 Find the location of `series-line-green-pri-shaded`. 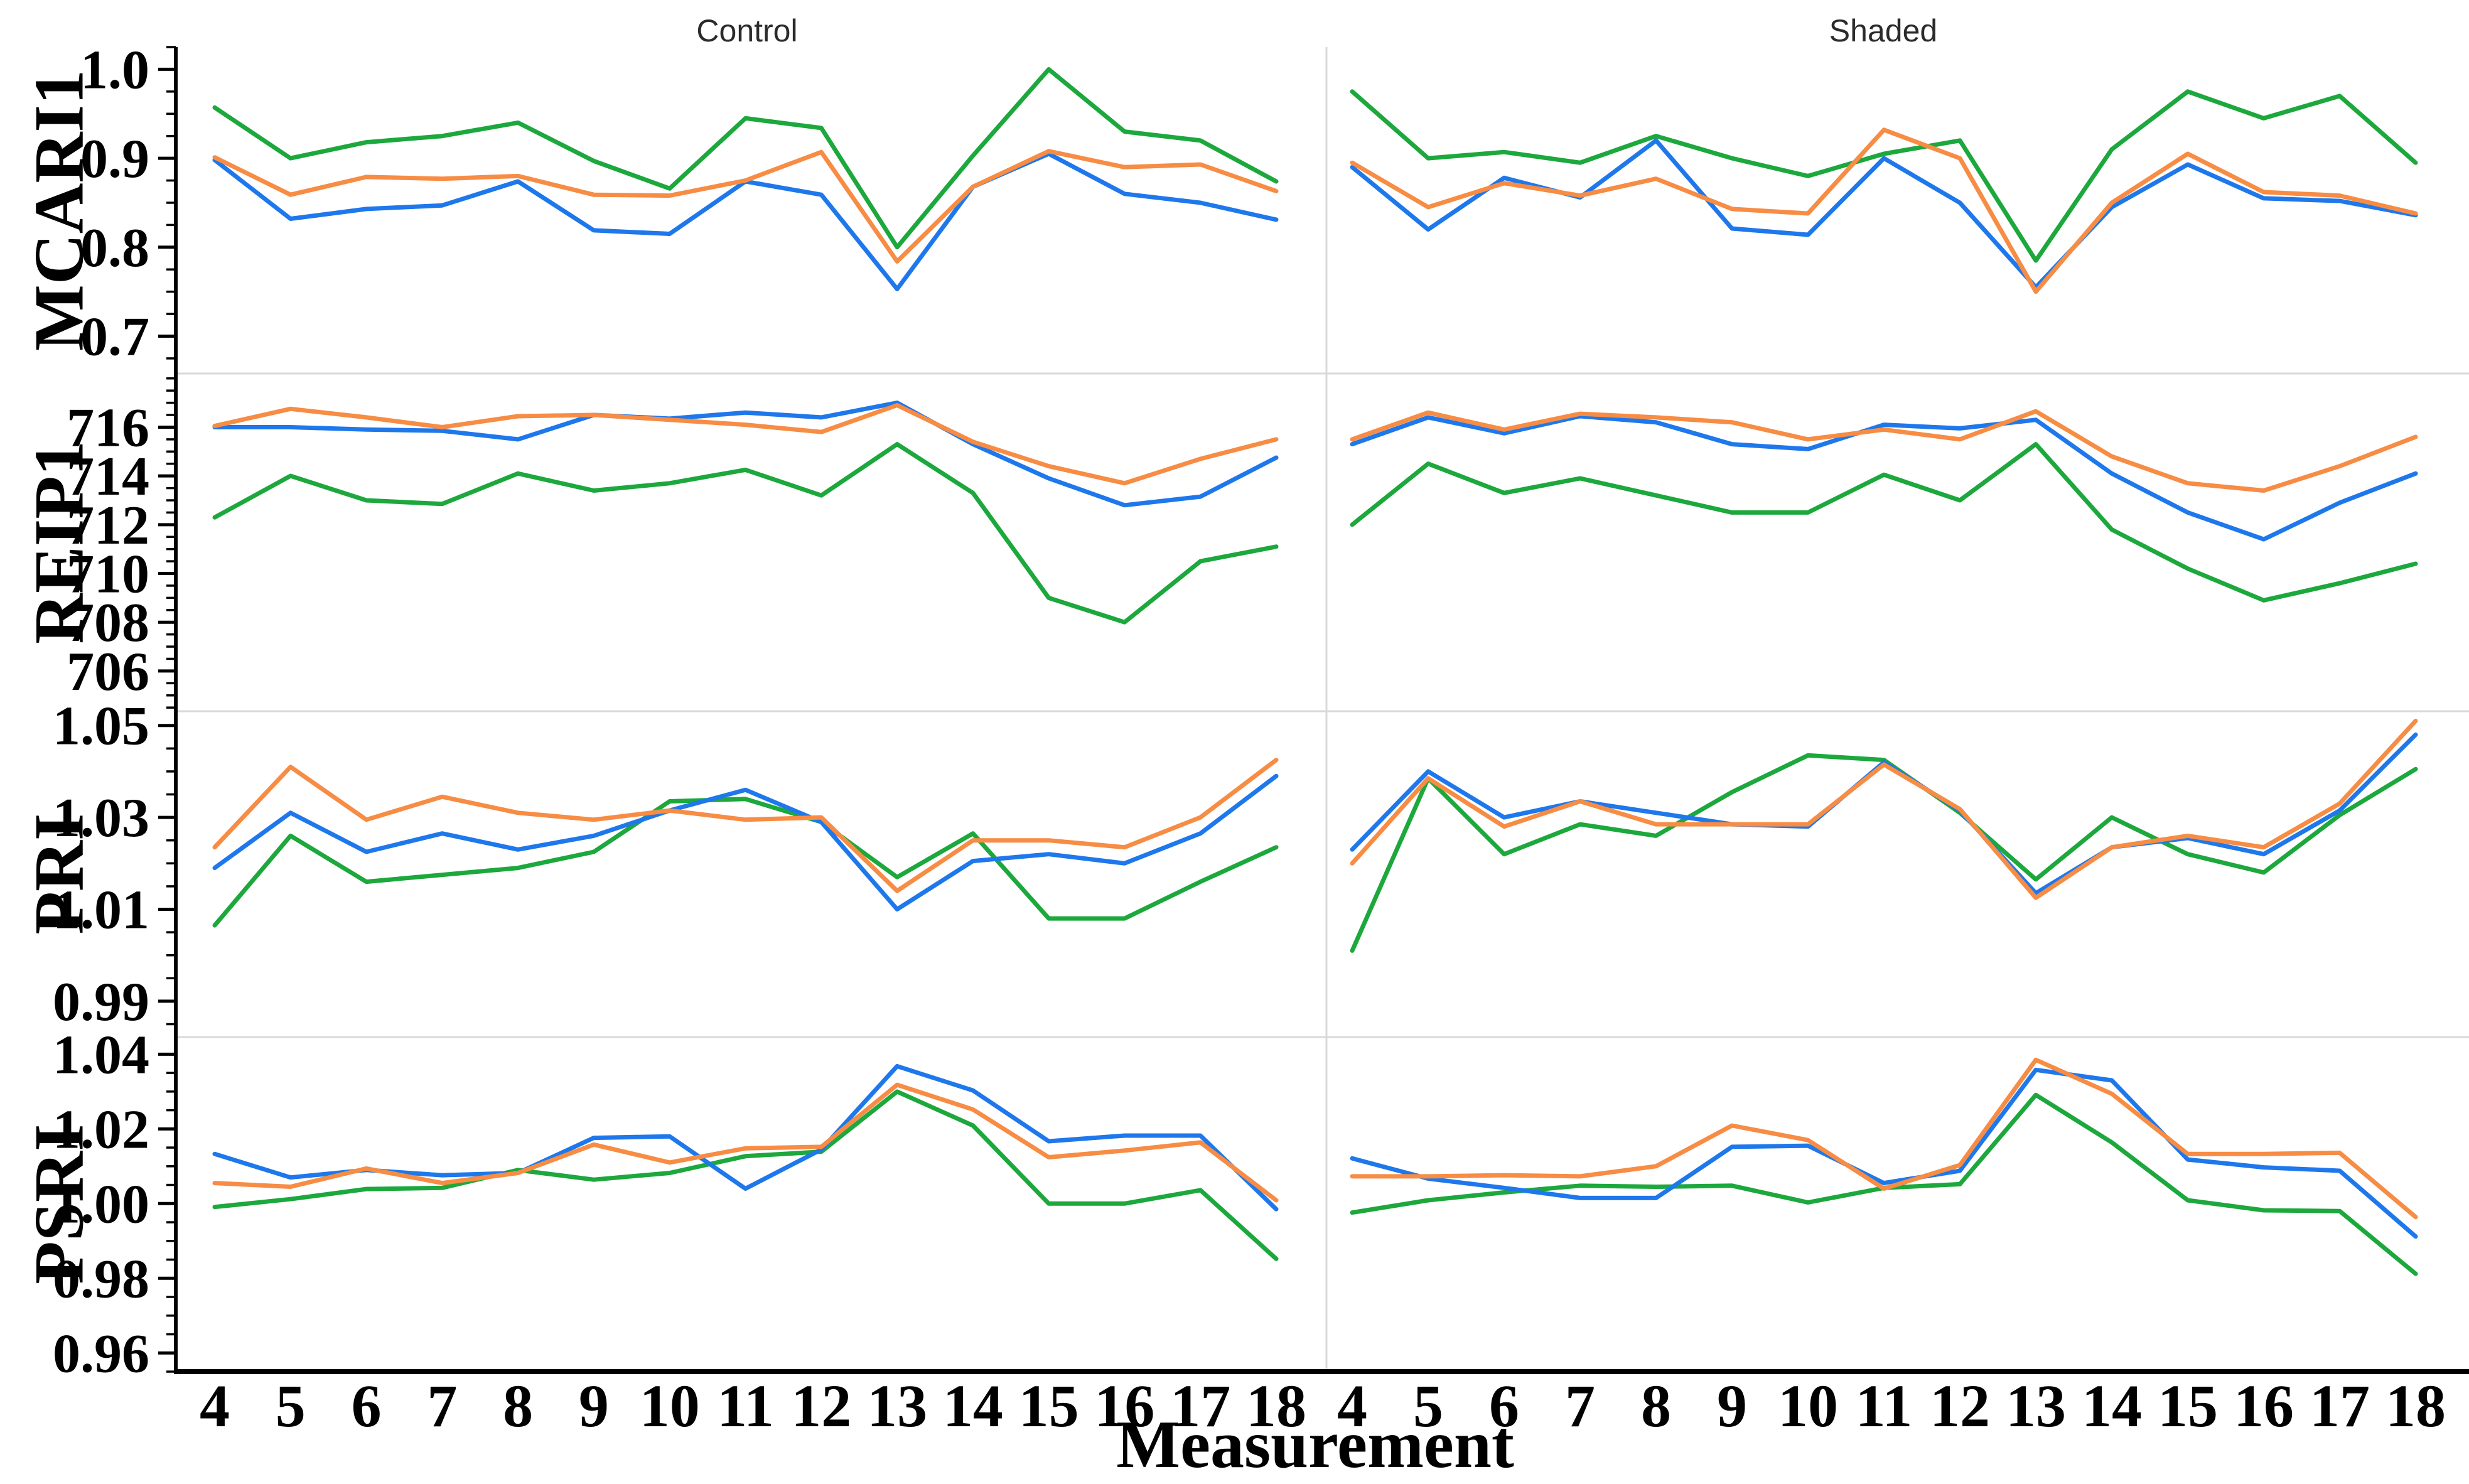

series-line-green-pri-shaded is located at coordinates (1884, 853).